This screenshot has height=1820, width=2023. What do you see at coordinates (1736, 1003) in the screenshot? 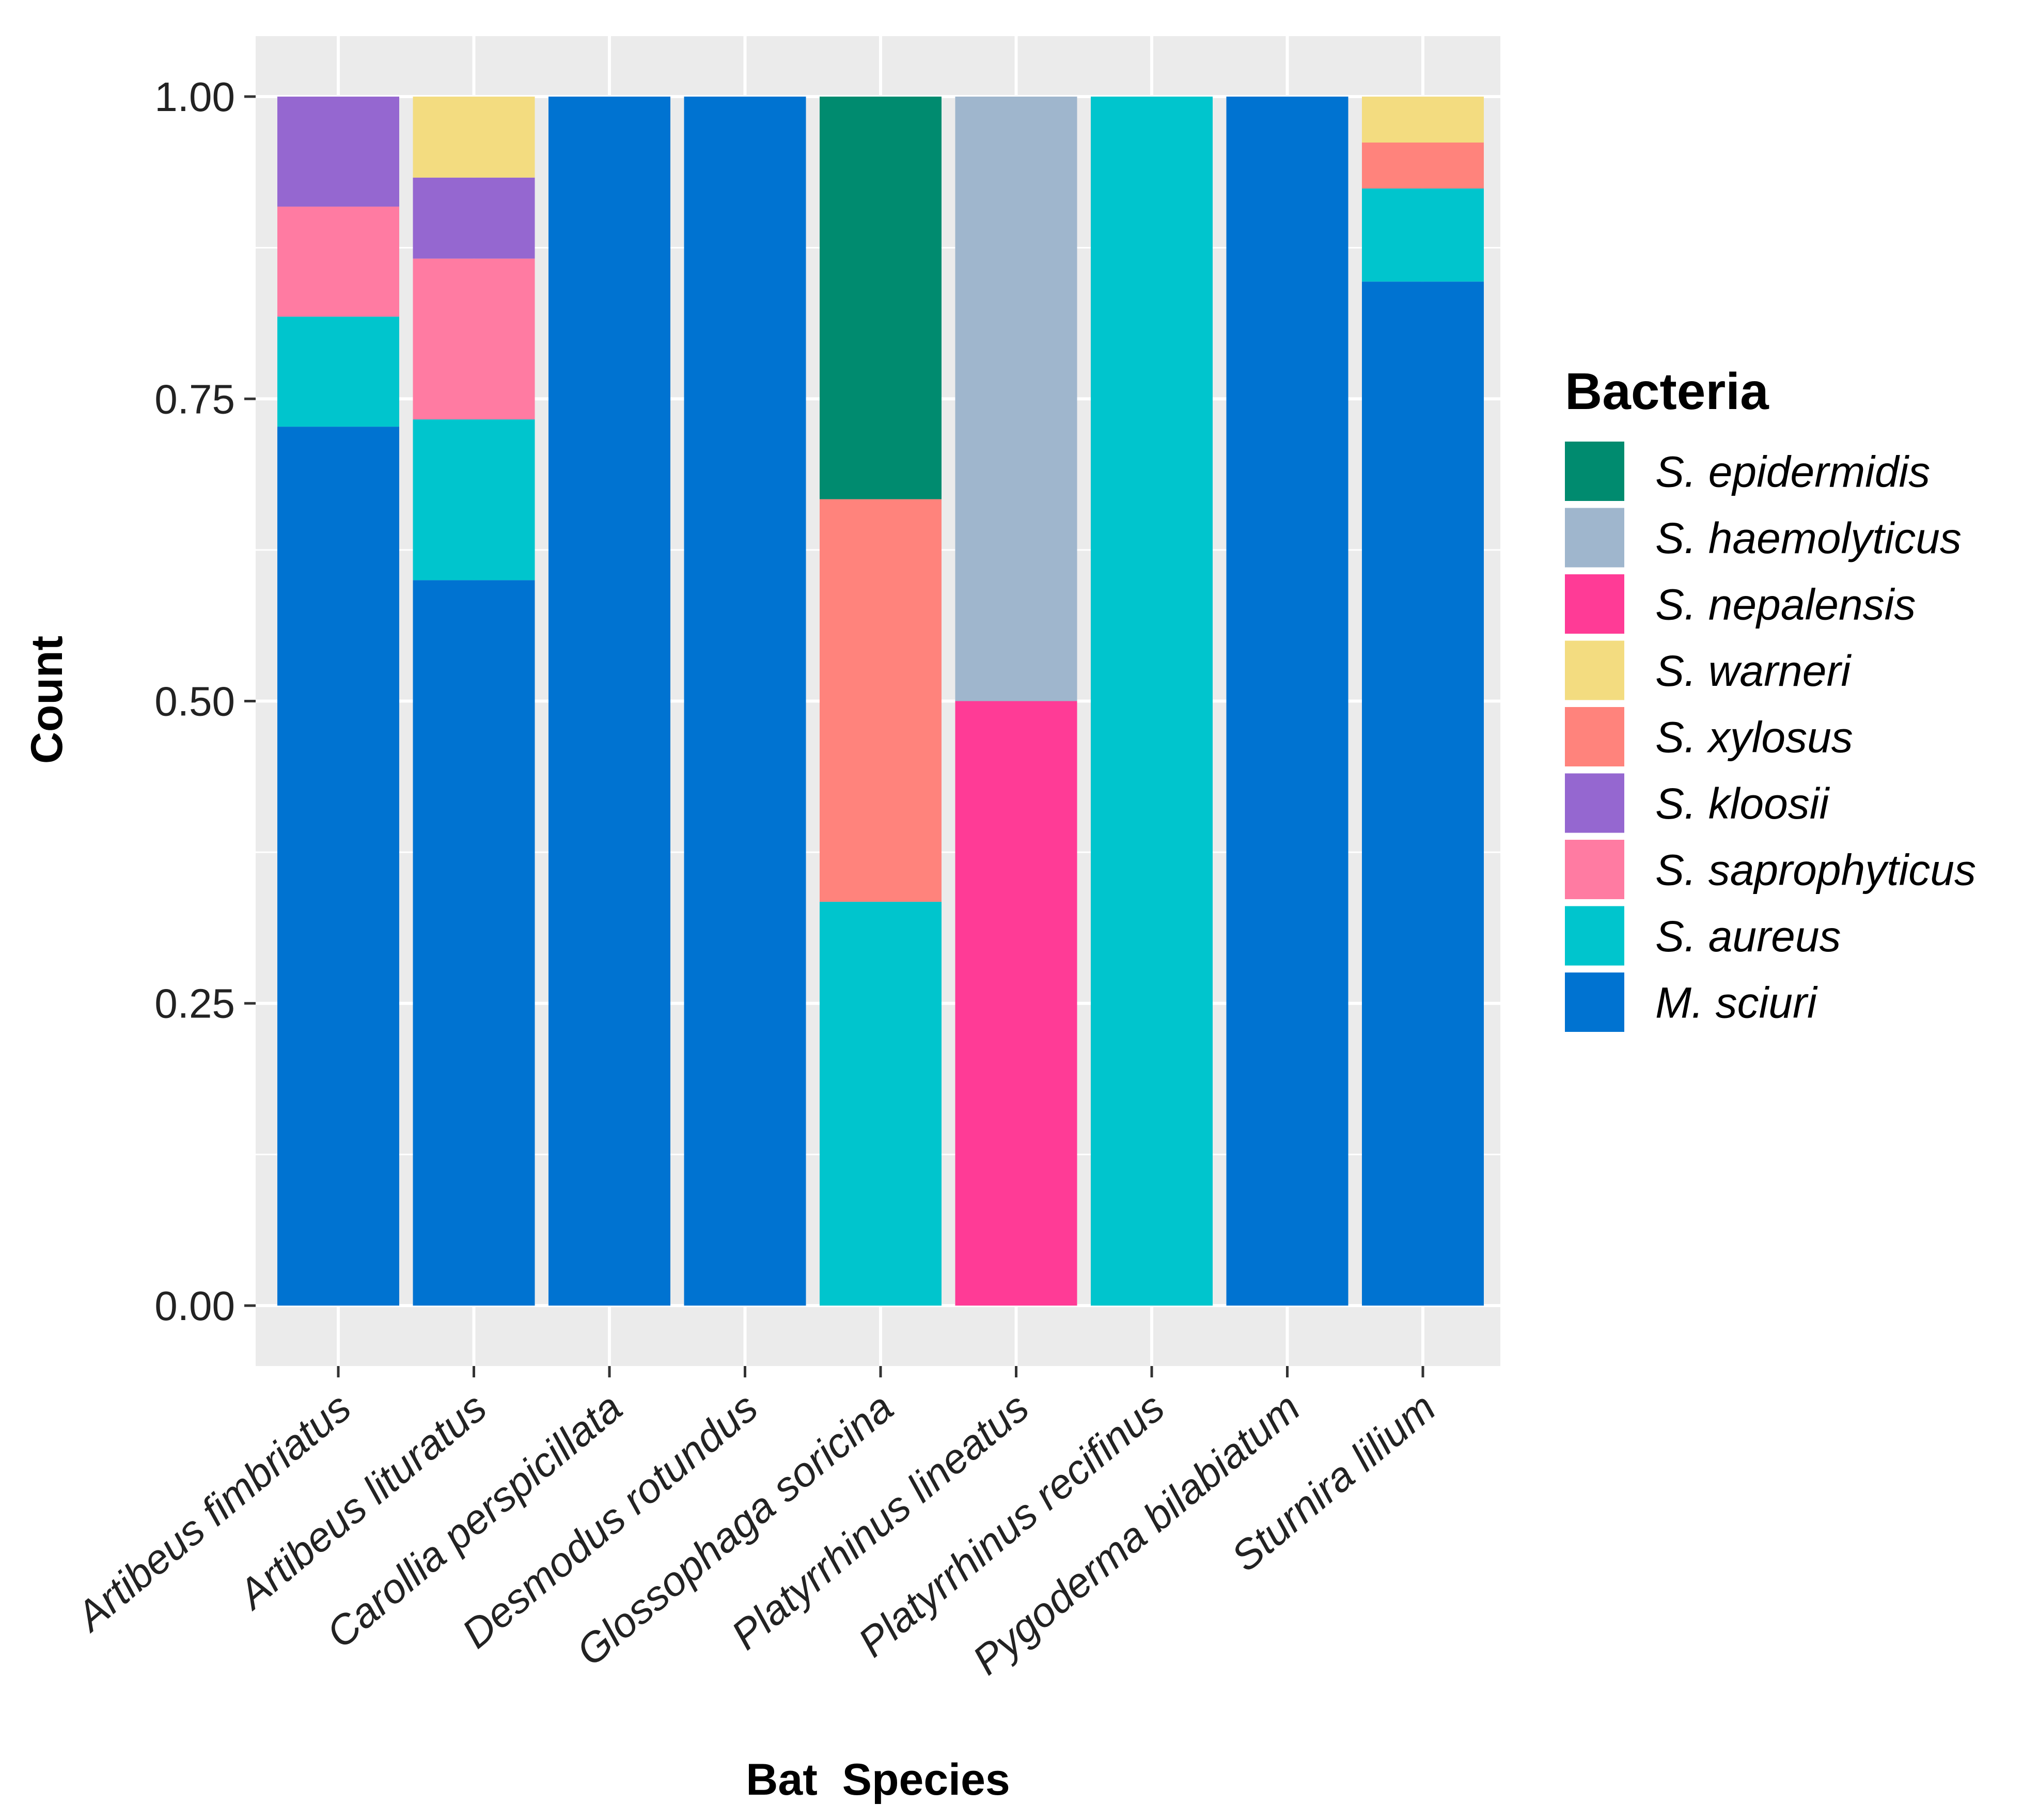
I see `legend-label: M. sciuri` at bounding box center [1736, 1003].